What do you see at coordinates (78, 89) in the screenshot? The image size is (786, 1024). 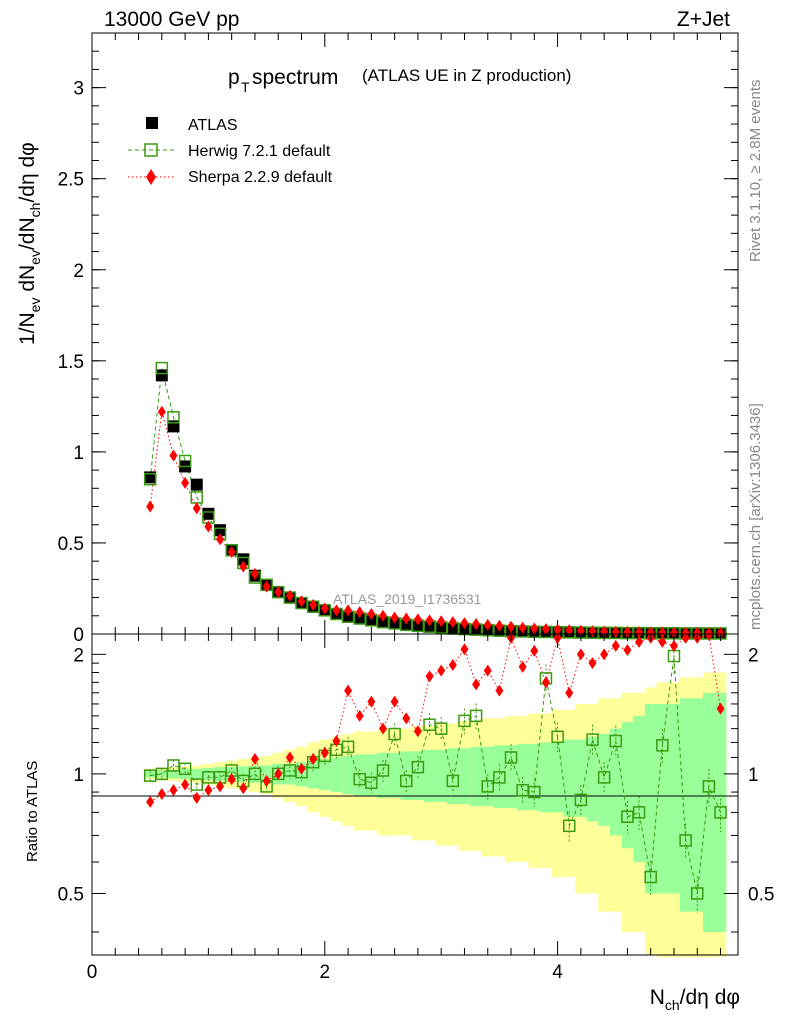 I see `main-ytick-label: 3` at bounding box center [78, 89].